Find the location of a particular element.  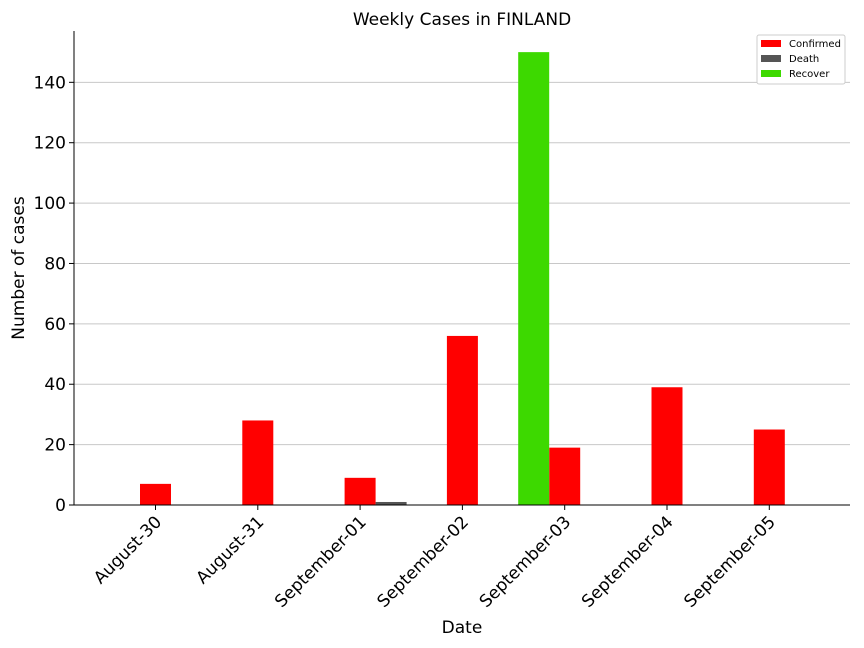

x-axis-title: Date is located at coordinates (462, 628).